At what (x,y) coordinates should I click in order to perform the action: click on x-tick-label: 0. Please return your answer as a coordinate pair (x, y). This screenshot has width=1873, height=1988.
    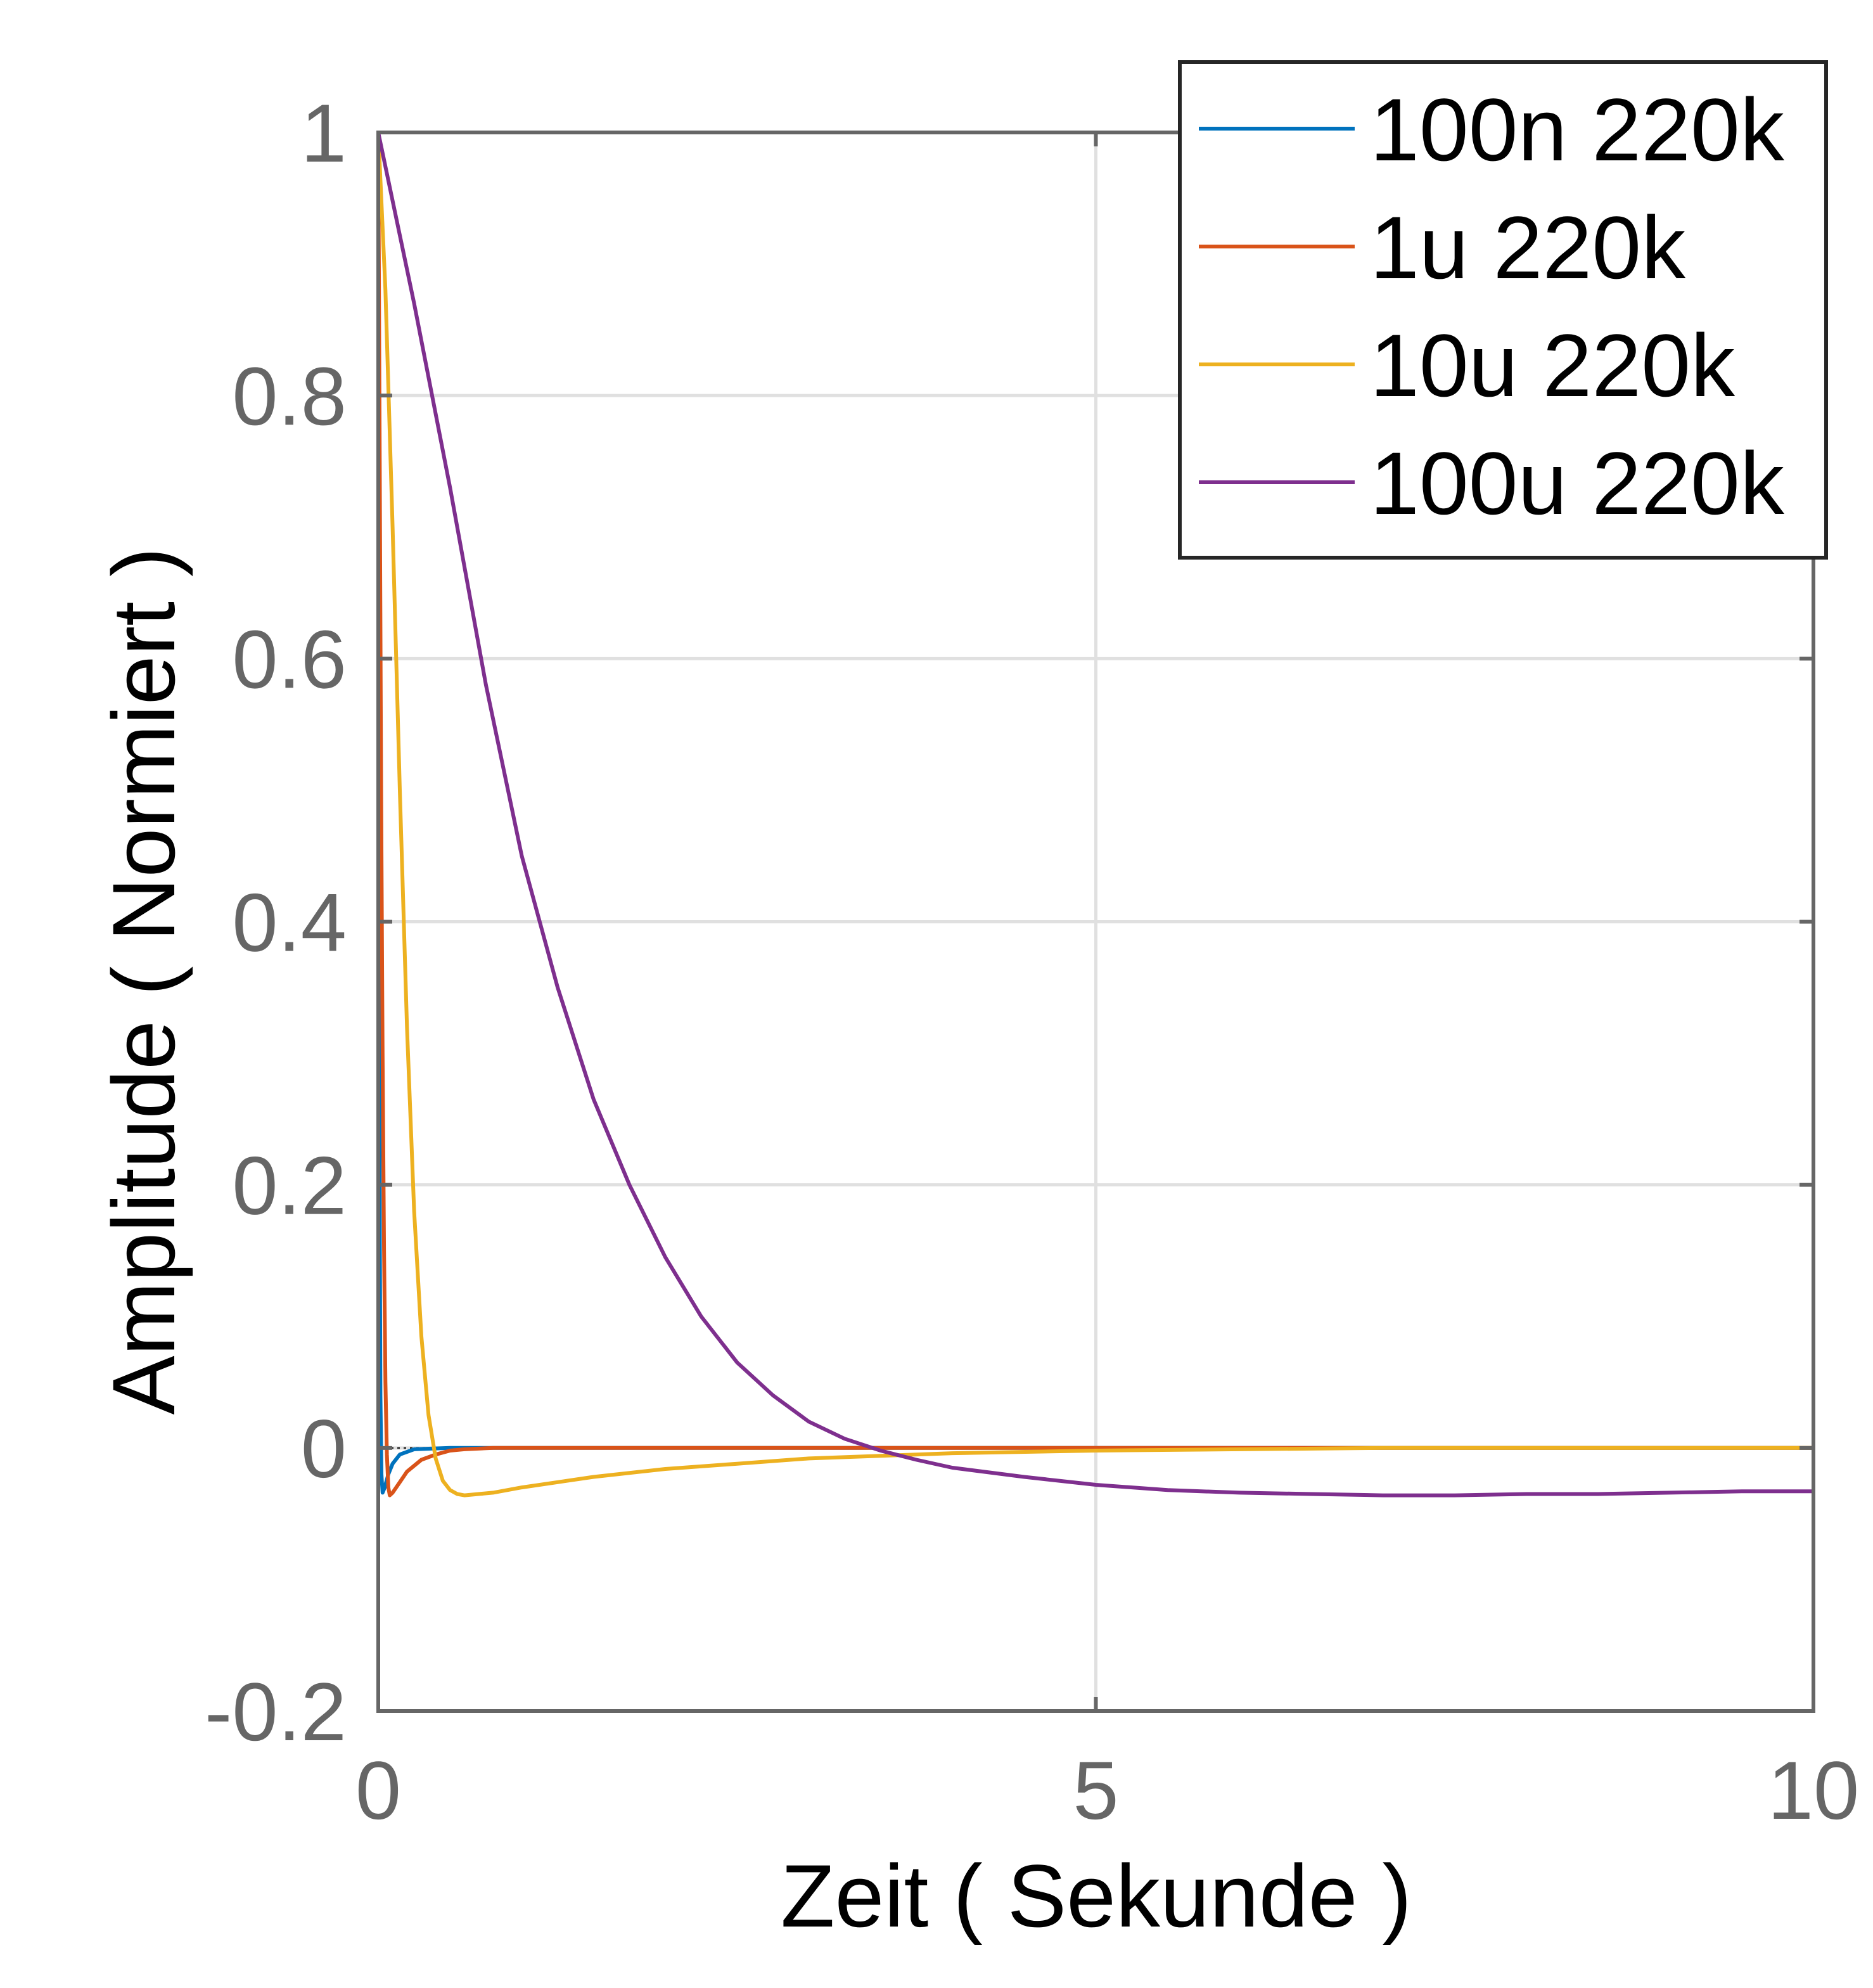
    Looking at the image, I should click on (378, 1790).